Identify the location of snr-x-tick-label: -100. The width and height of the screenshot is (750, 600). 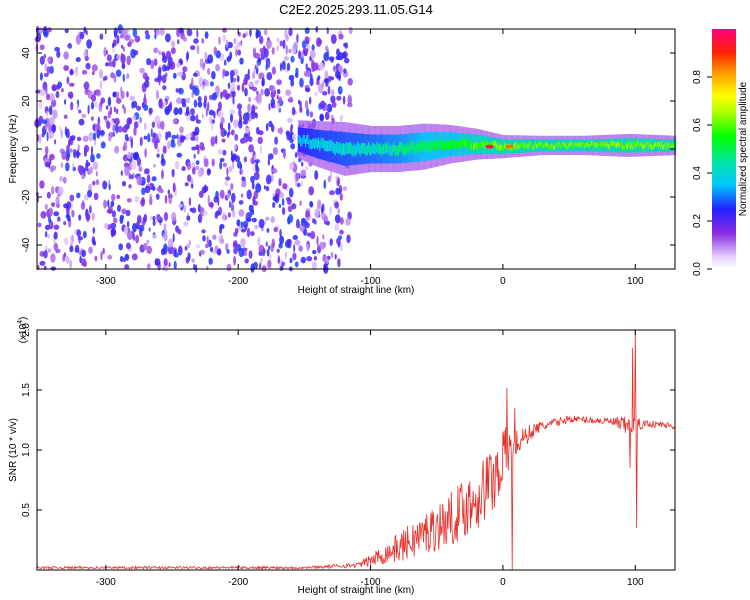
(371, 582).